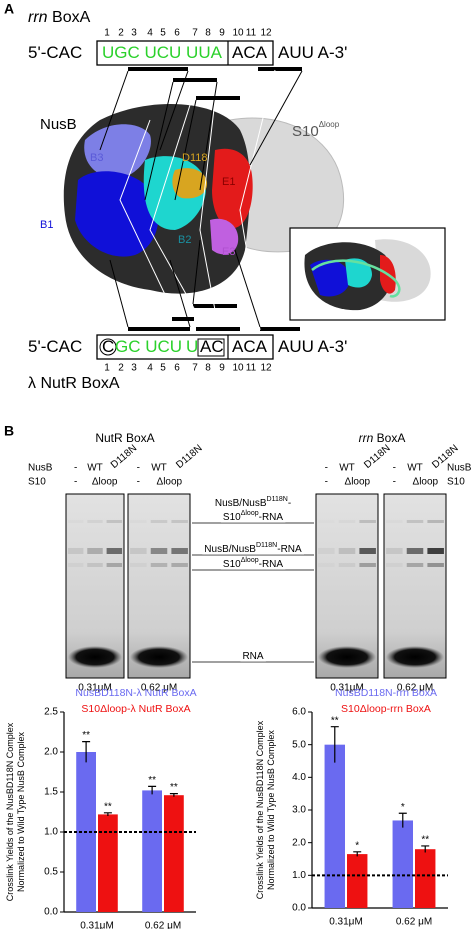  What do you see at coordinates (228, 182) in the screenshot?
I see `label-e1: E1` at bounding box center [228, 182].